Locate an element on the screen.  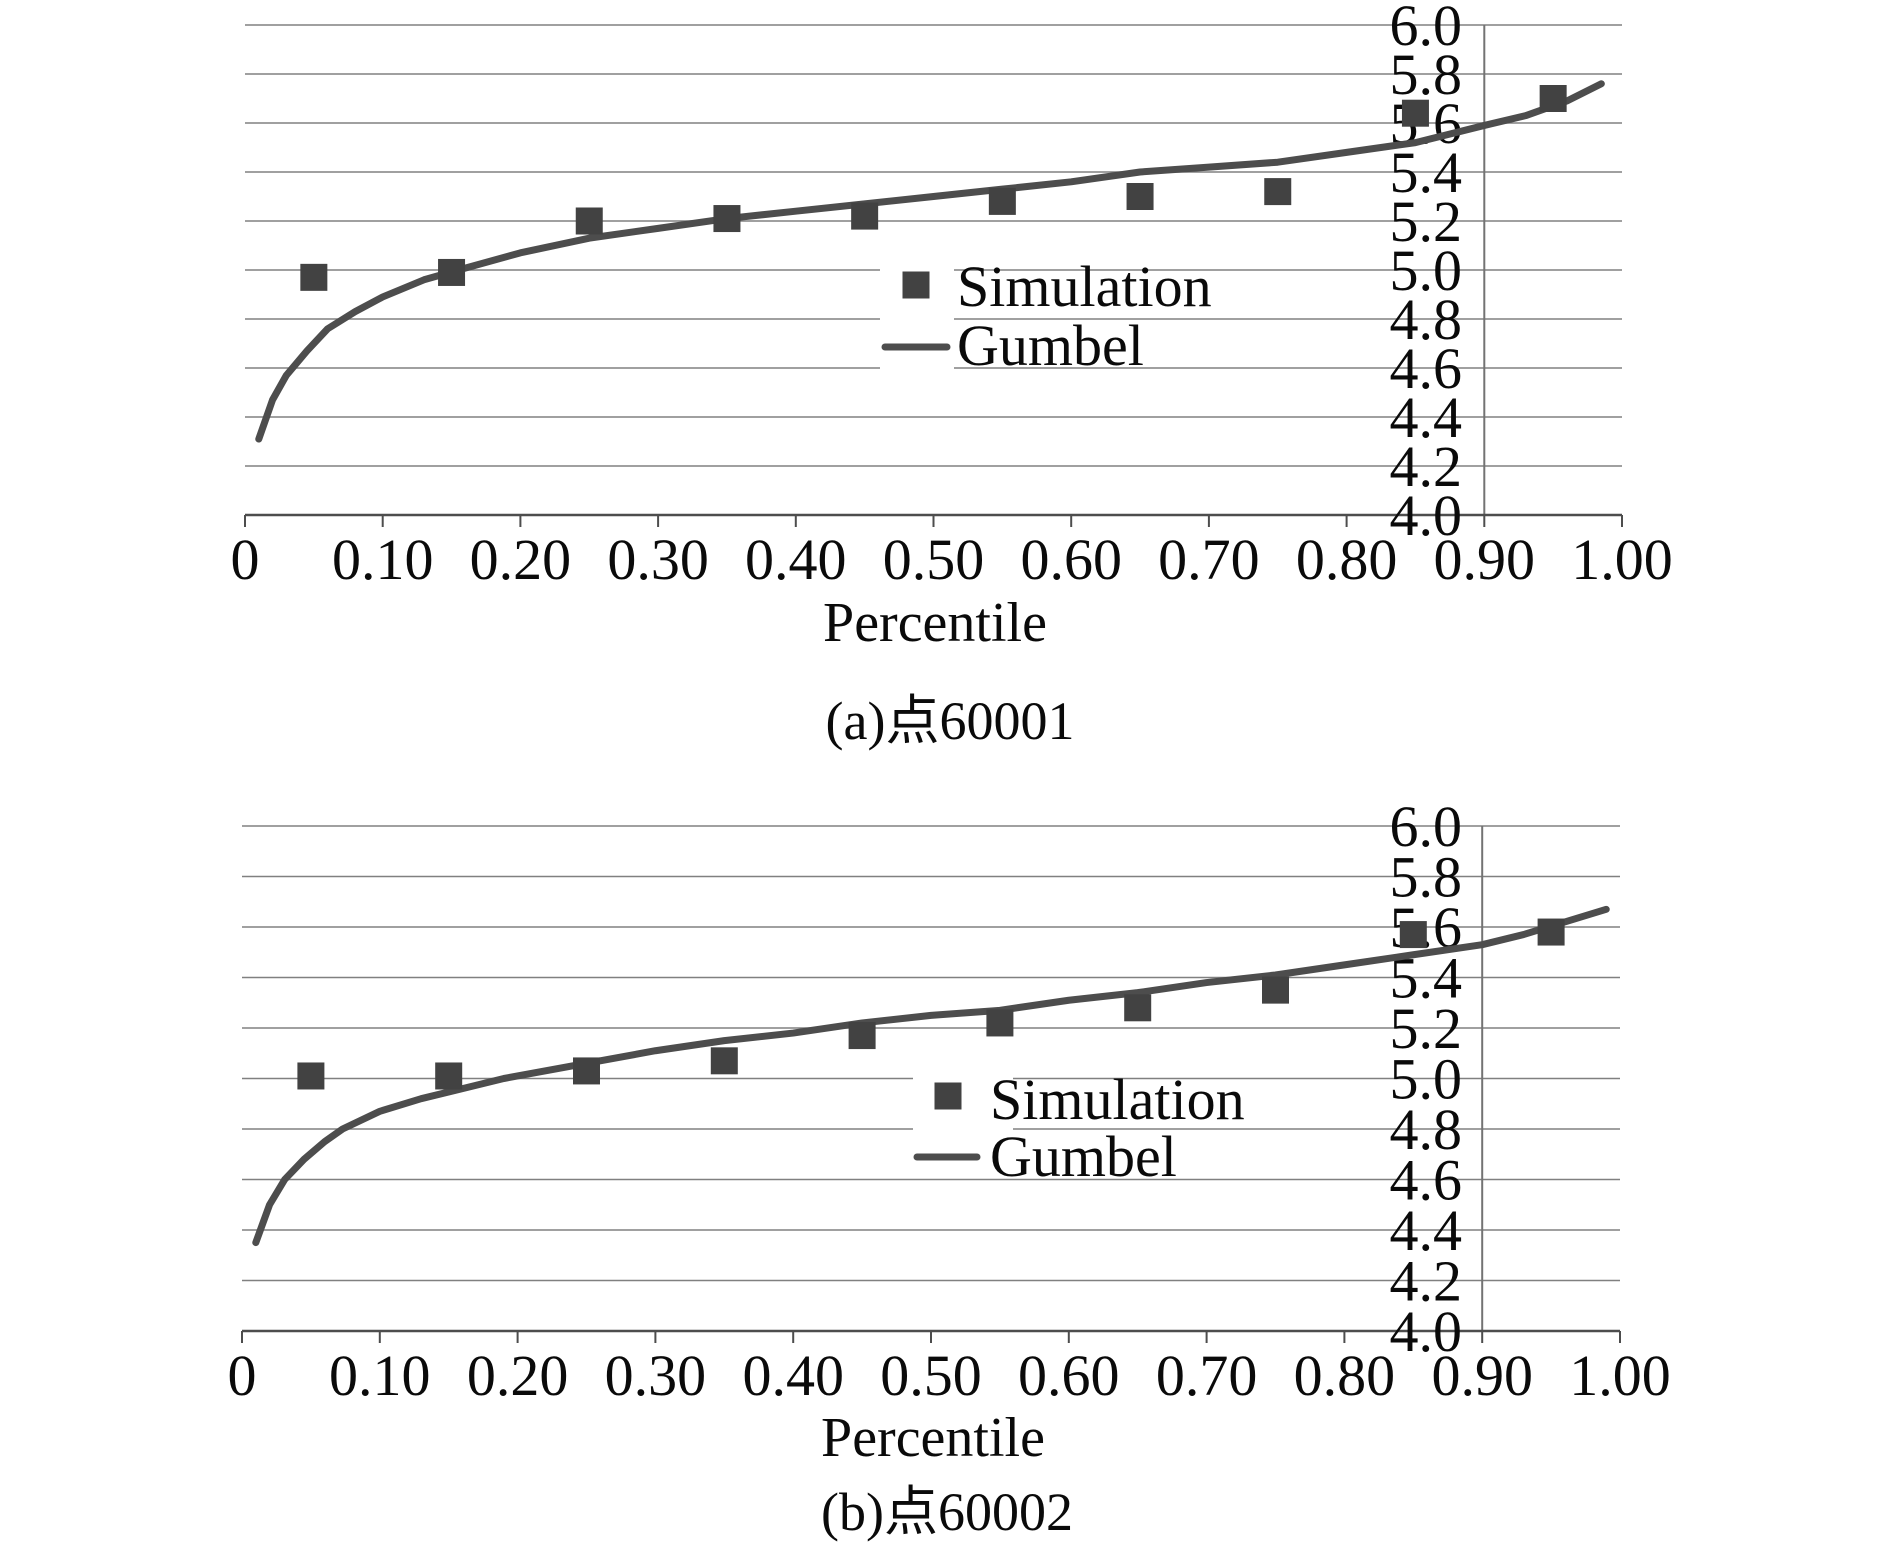
chart-caption: (b)点60002 is located at coordinates (947, 1512).